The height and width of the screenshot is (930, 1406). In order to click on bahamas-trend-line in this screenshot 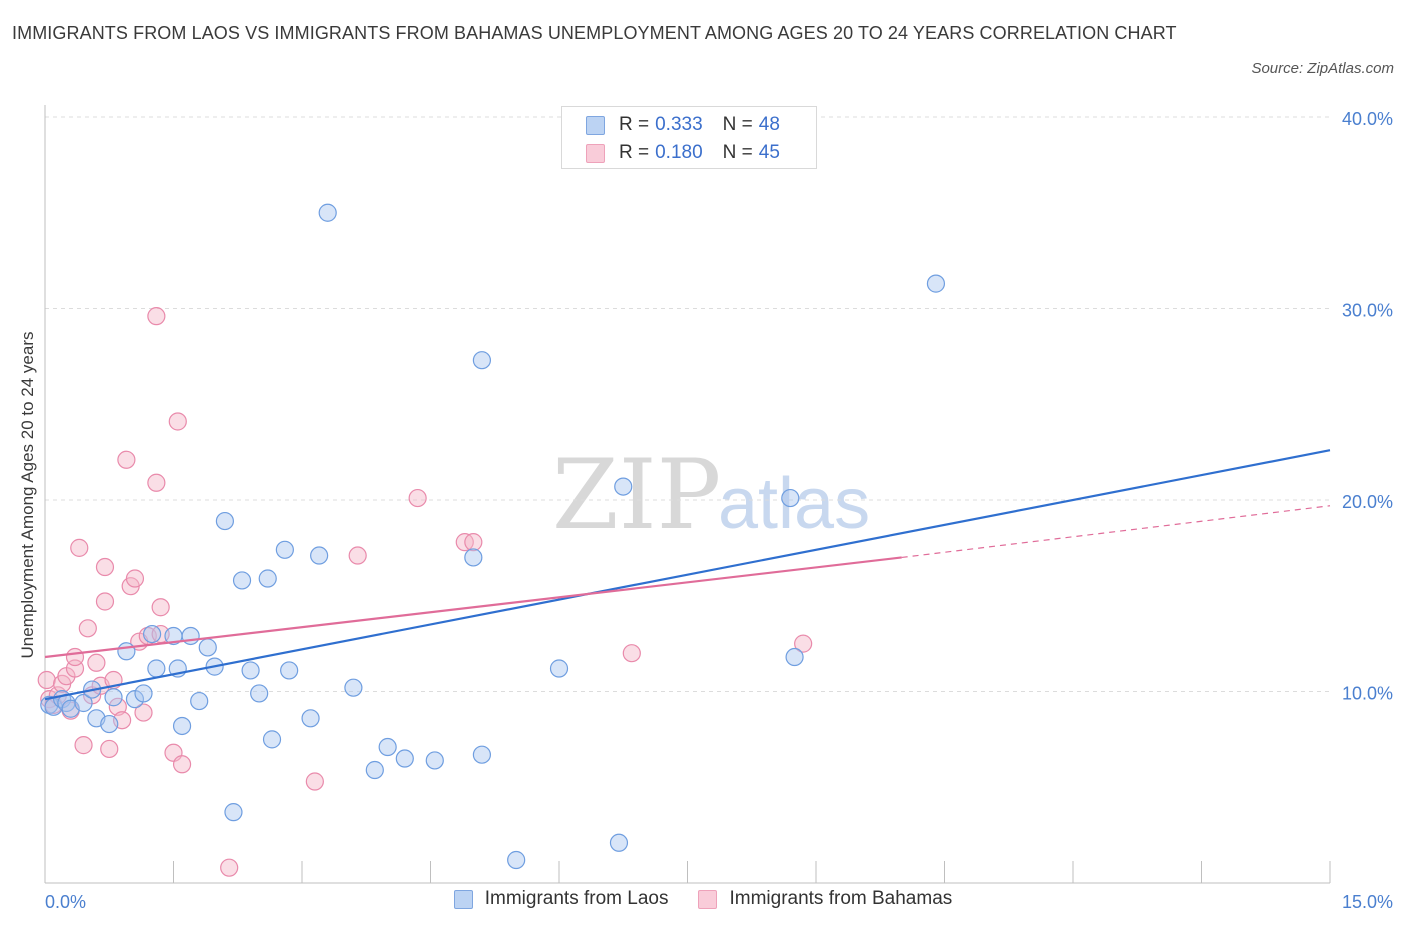, I will do `click(473, 607)`.